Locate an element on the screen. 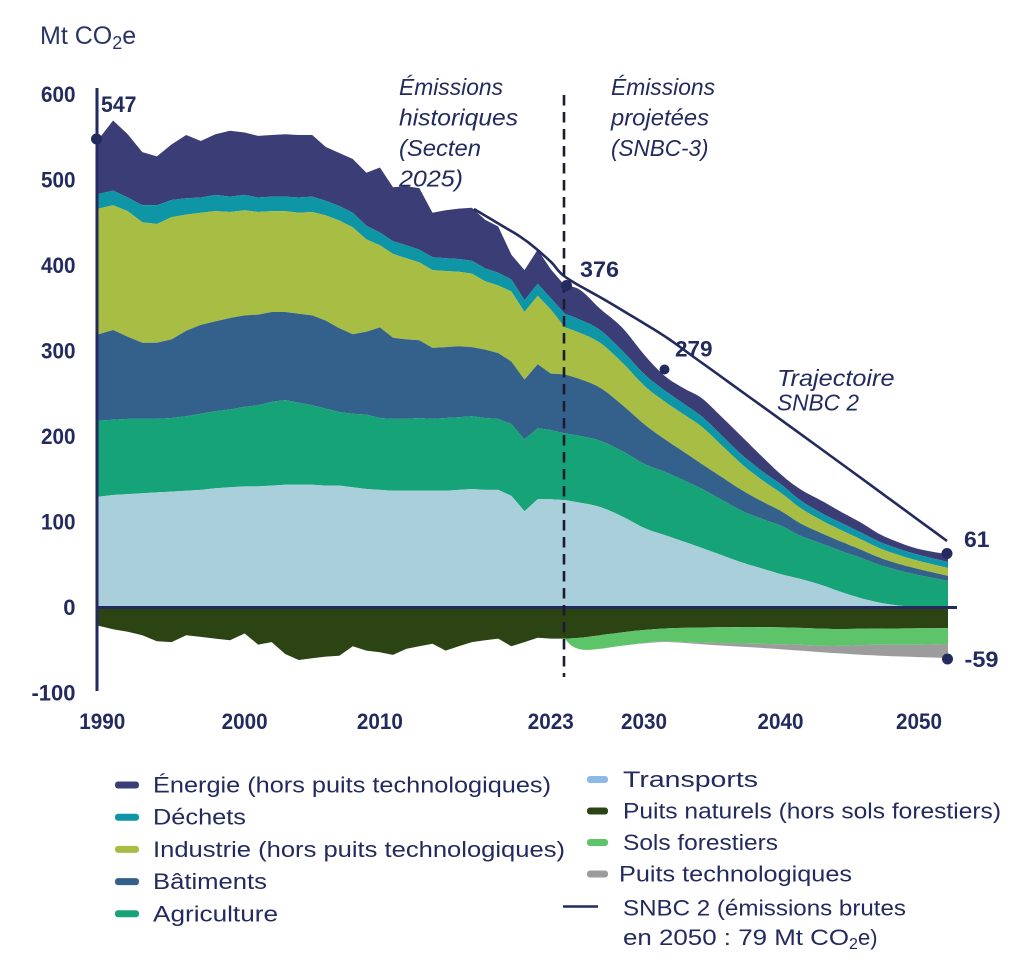 The image size is (1024, 974). svg-text: 2023 is located at coordinates (551, 721).